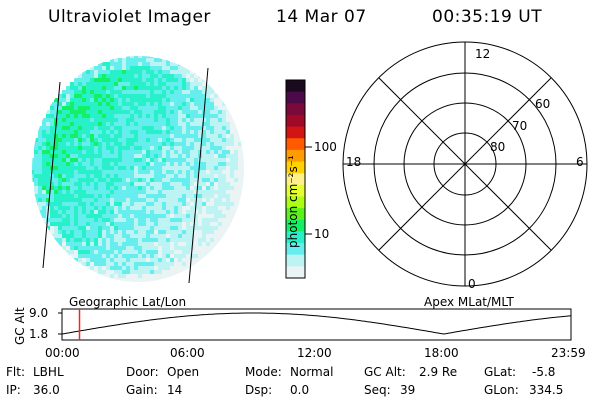 The width and height of the screenshot is (600, 400). Describe the element at coordinates (129, 17) in the screenshot. I see `instrument-title: Ultraviolet Imager` at that location.